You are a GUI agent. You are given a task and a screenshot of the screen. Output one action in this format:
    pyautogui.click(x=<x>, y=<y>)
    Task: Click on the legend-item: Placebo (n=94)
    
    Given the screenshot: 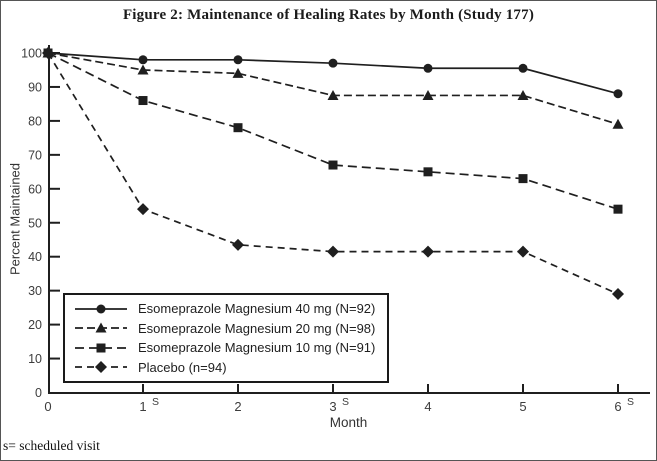 What is the action you would take?
    pyautogui.click(x=226, y=367)
    